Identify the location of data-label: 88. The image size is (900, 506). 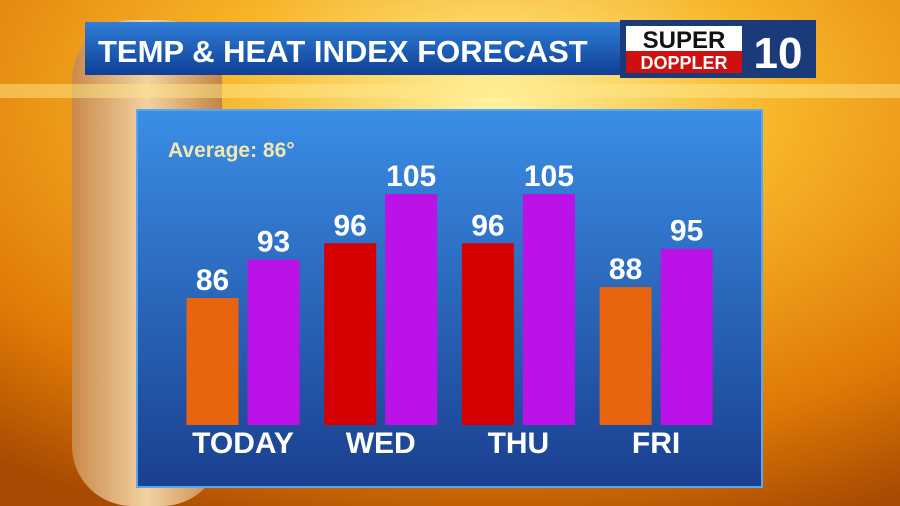
(625, 269).